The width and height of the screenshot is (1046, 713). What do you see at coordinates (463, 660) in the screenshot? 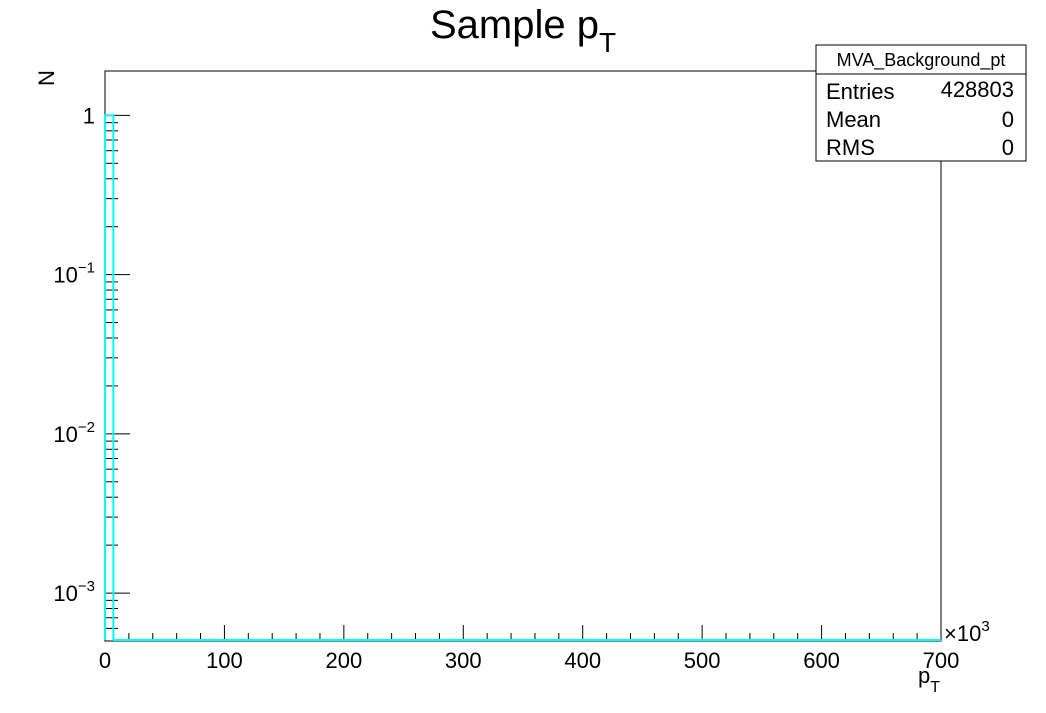
I see `x-tick-label: 300` at bounding box center [463, 660].